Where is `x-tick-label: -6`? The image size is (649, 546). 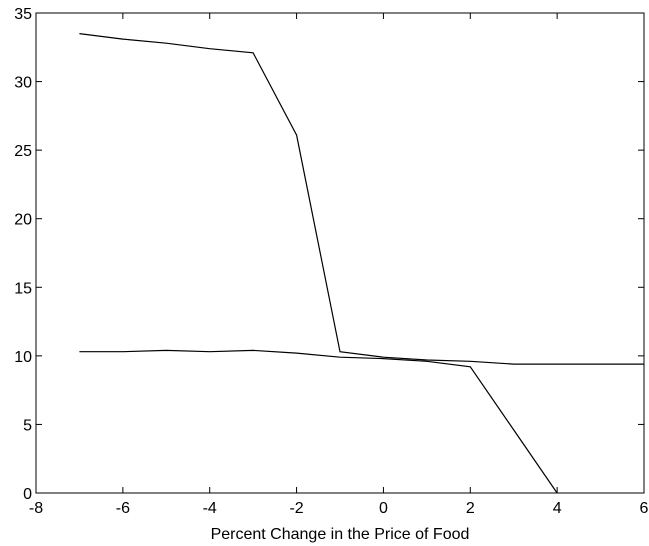 x-tick-label: -6 is located at coordinates (123, 508).